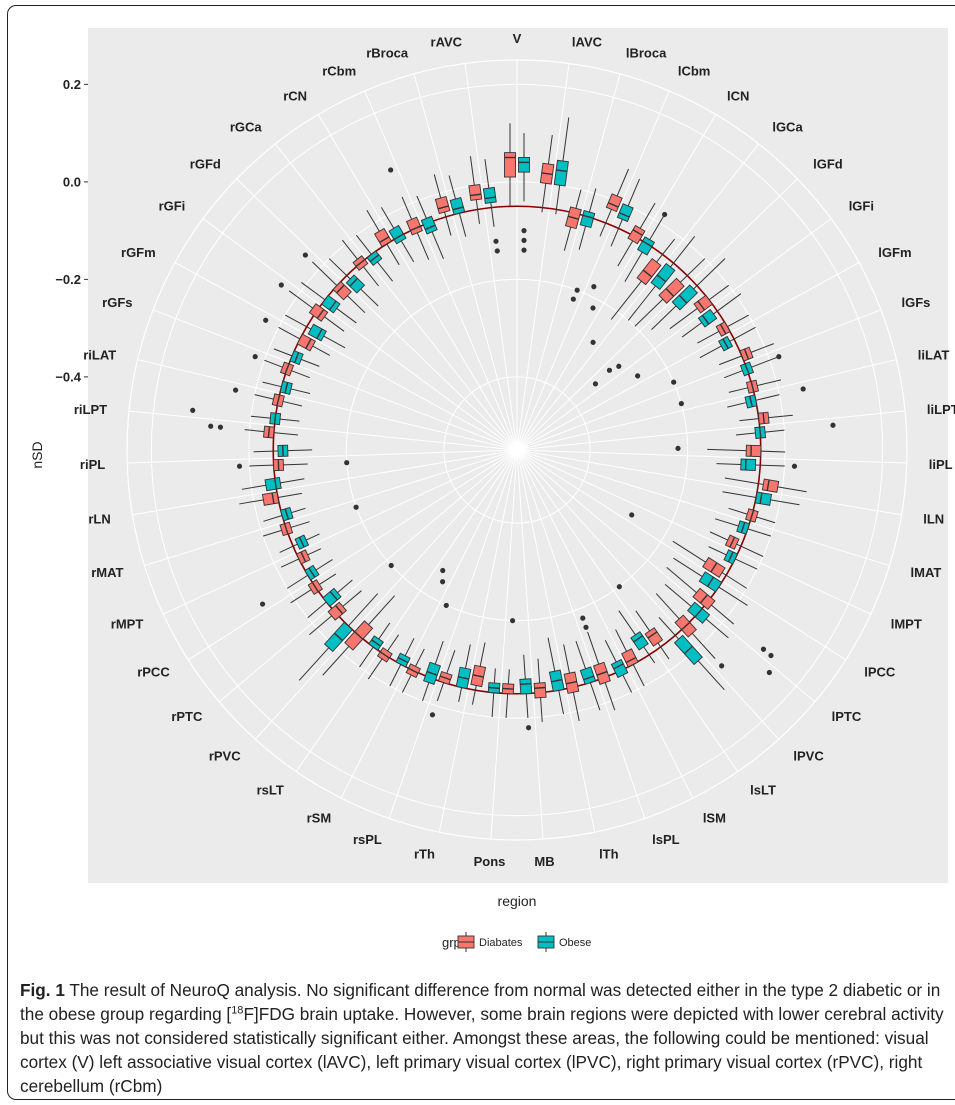 The width and height of the screenshot is (955, 1105). What do you see at coordinates (526, 692) in the screenshot?
I see `box-MB-Obese` at bounding box center [526, 692].